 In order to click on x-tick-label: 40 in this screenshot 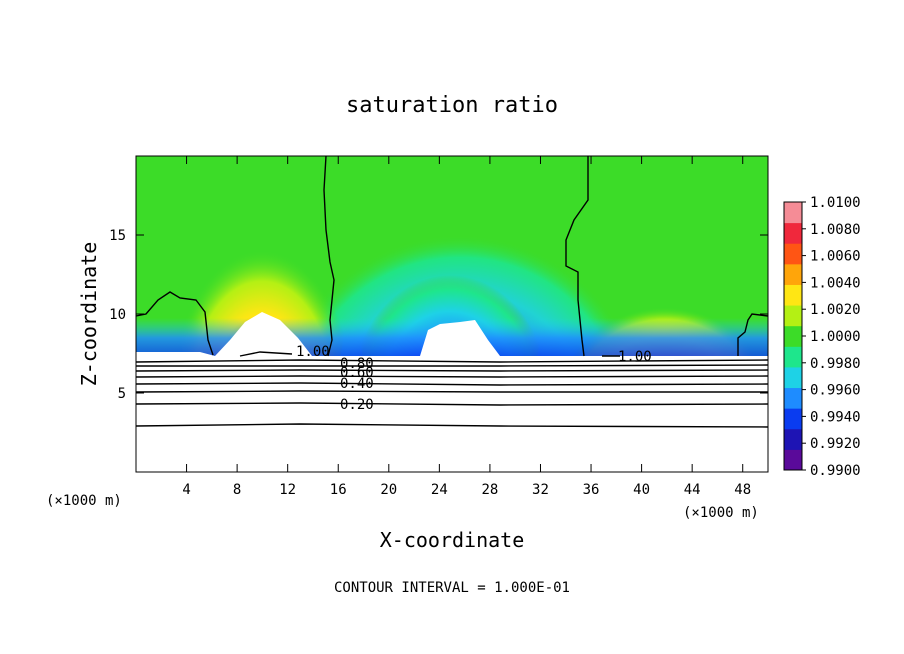, I will do `click(641, 490)`.